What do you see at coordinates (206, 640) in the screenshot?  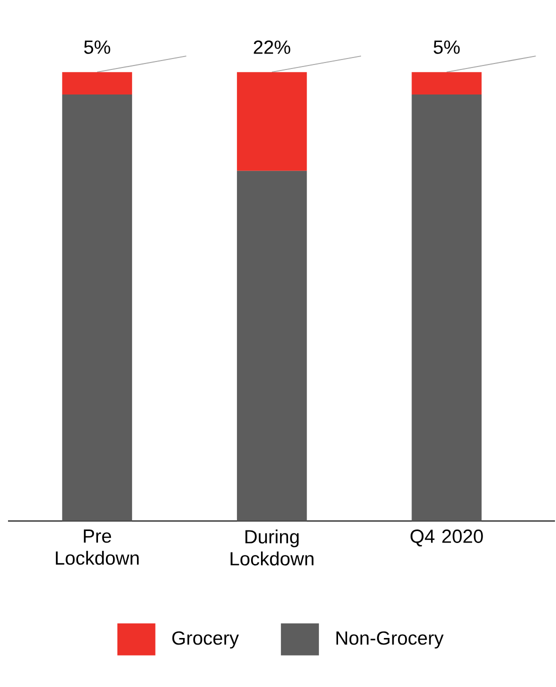 I see `legend-label: Grocery` at bounding box center [206, 640].